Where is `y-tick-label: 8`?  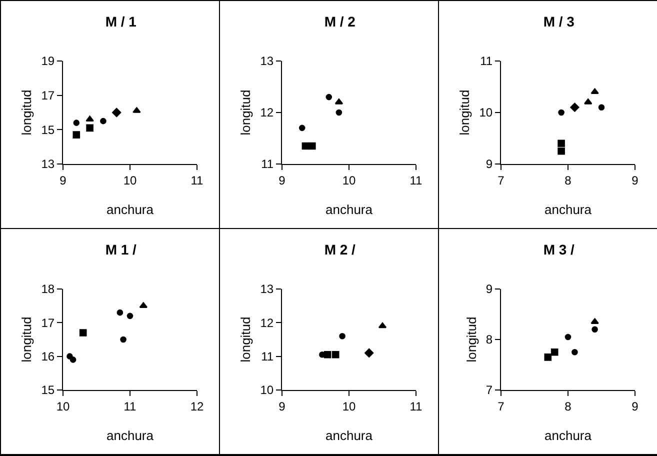 y-tick-label: 8 is located at coordinates (489, 339).